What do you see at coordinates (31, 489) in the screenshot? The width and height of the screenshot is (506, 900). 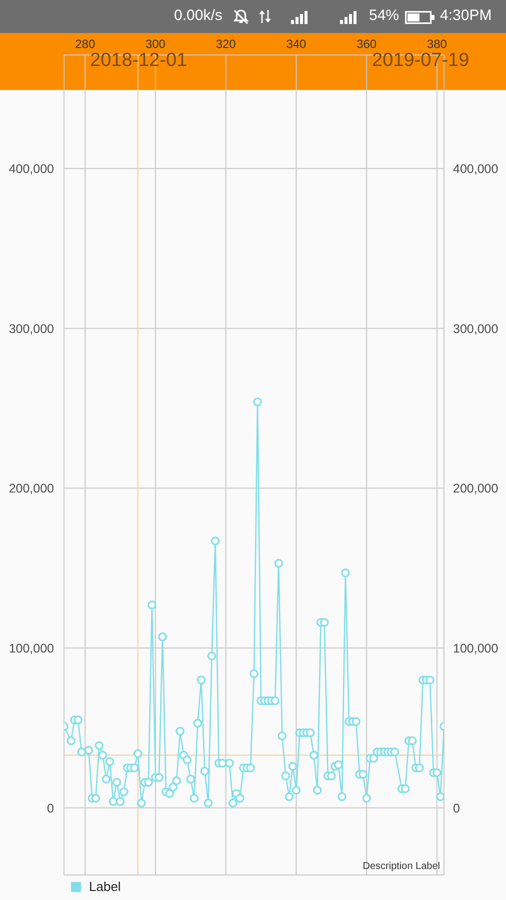 I see `y-tick-label: 200,000` at bounding box center [31, 489].